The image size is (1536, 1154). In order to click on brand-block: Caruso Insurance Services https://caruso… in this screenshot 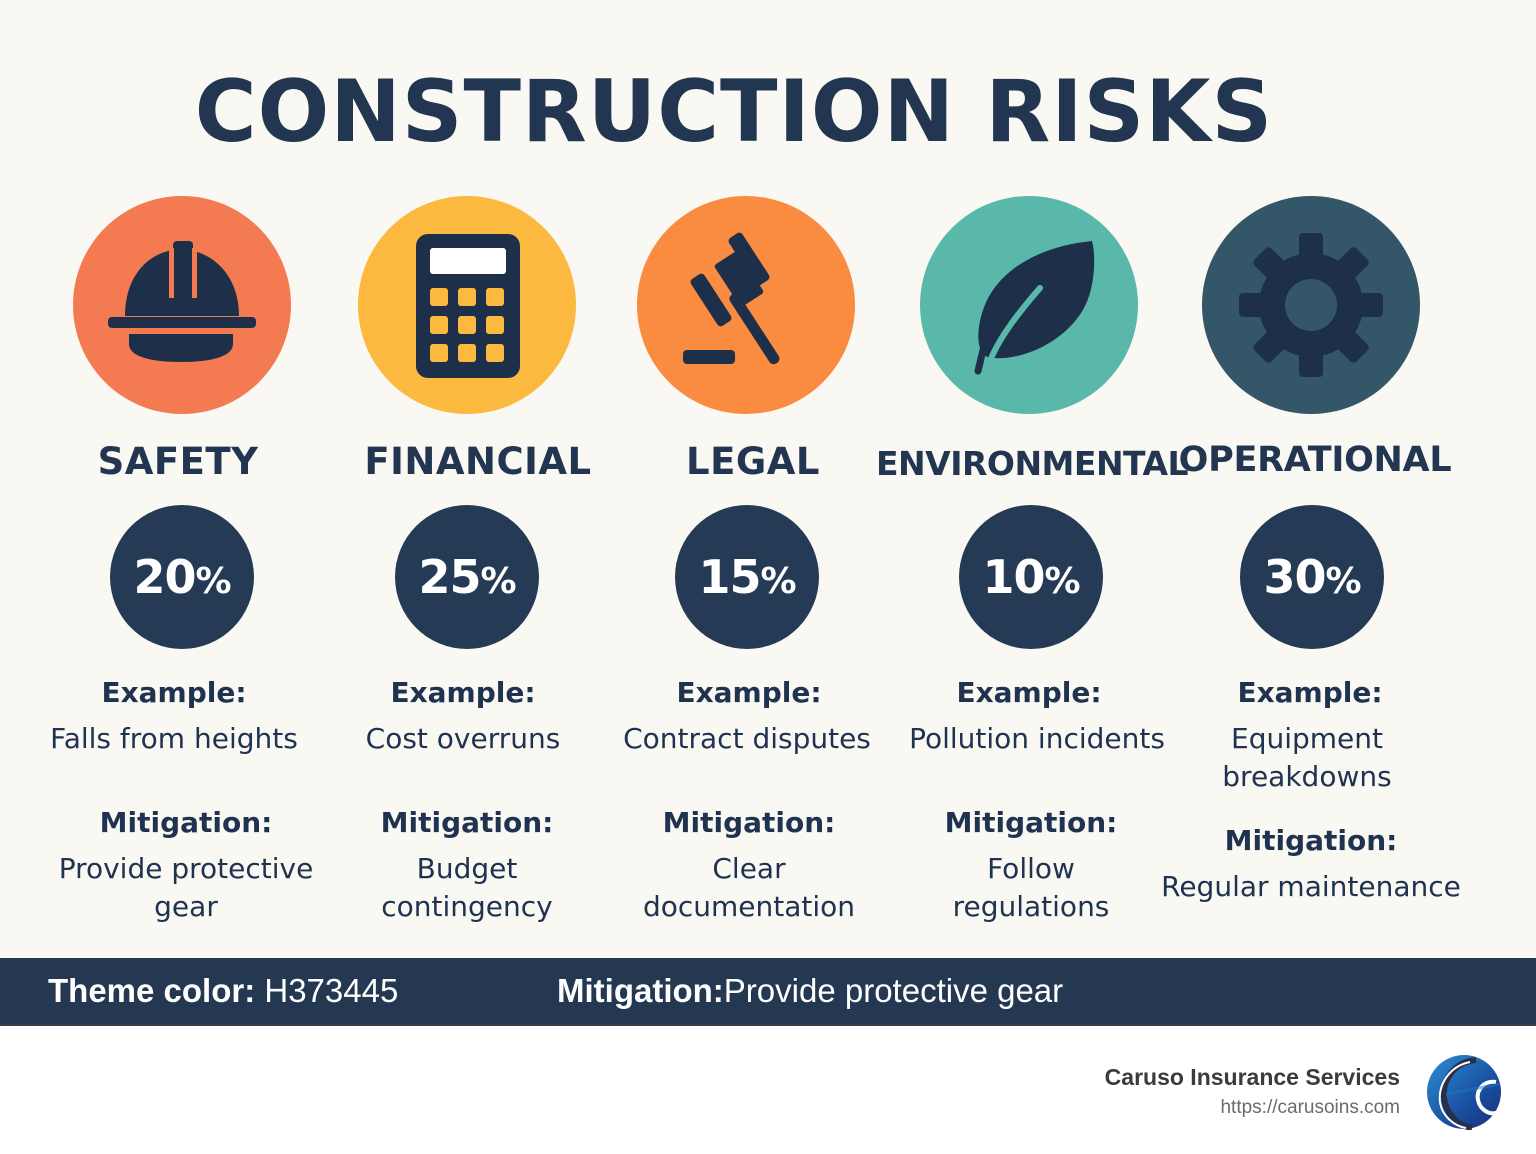, I will do `click(1252, 1091)`.